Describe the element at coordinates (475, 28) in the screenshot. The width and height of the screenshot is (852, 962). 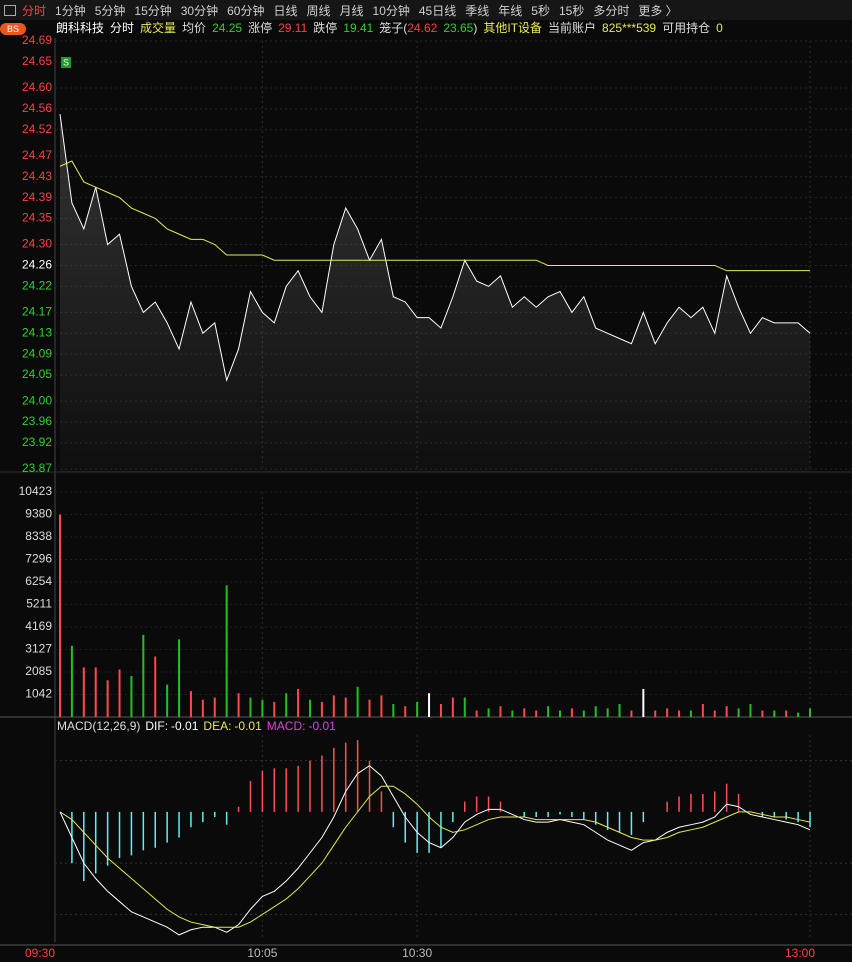
I see `info-item: )` at that location.